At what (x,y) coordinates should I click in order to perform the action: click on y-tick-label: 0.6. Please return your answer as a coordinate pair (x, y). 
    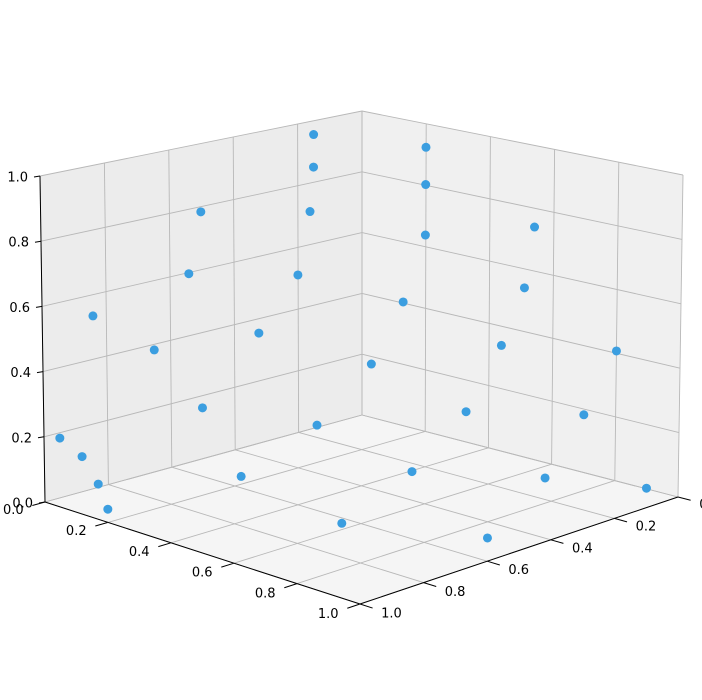
    Looking at the image, I should click on (518, 570).